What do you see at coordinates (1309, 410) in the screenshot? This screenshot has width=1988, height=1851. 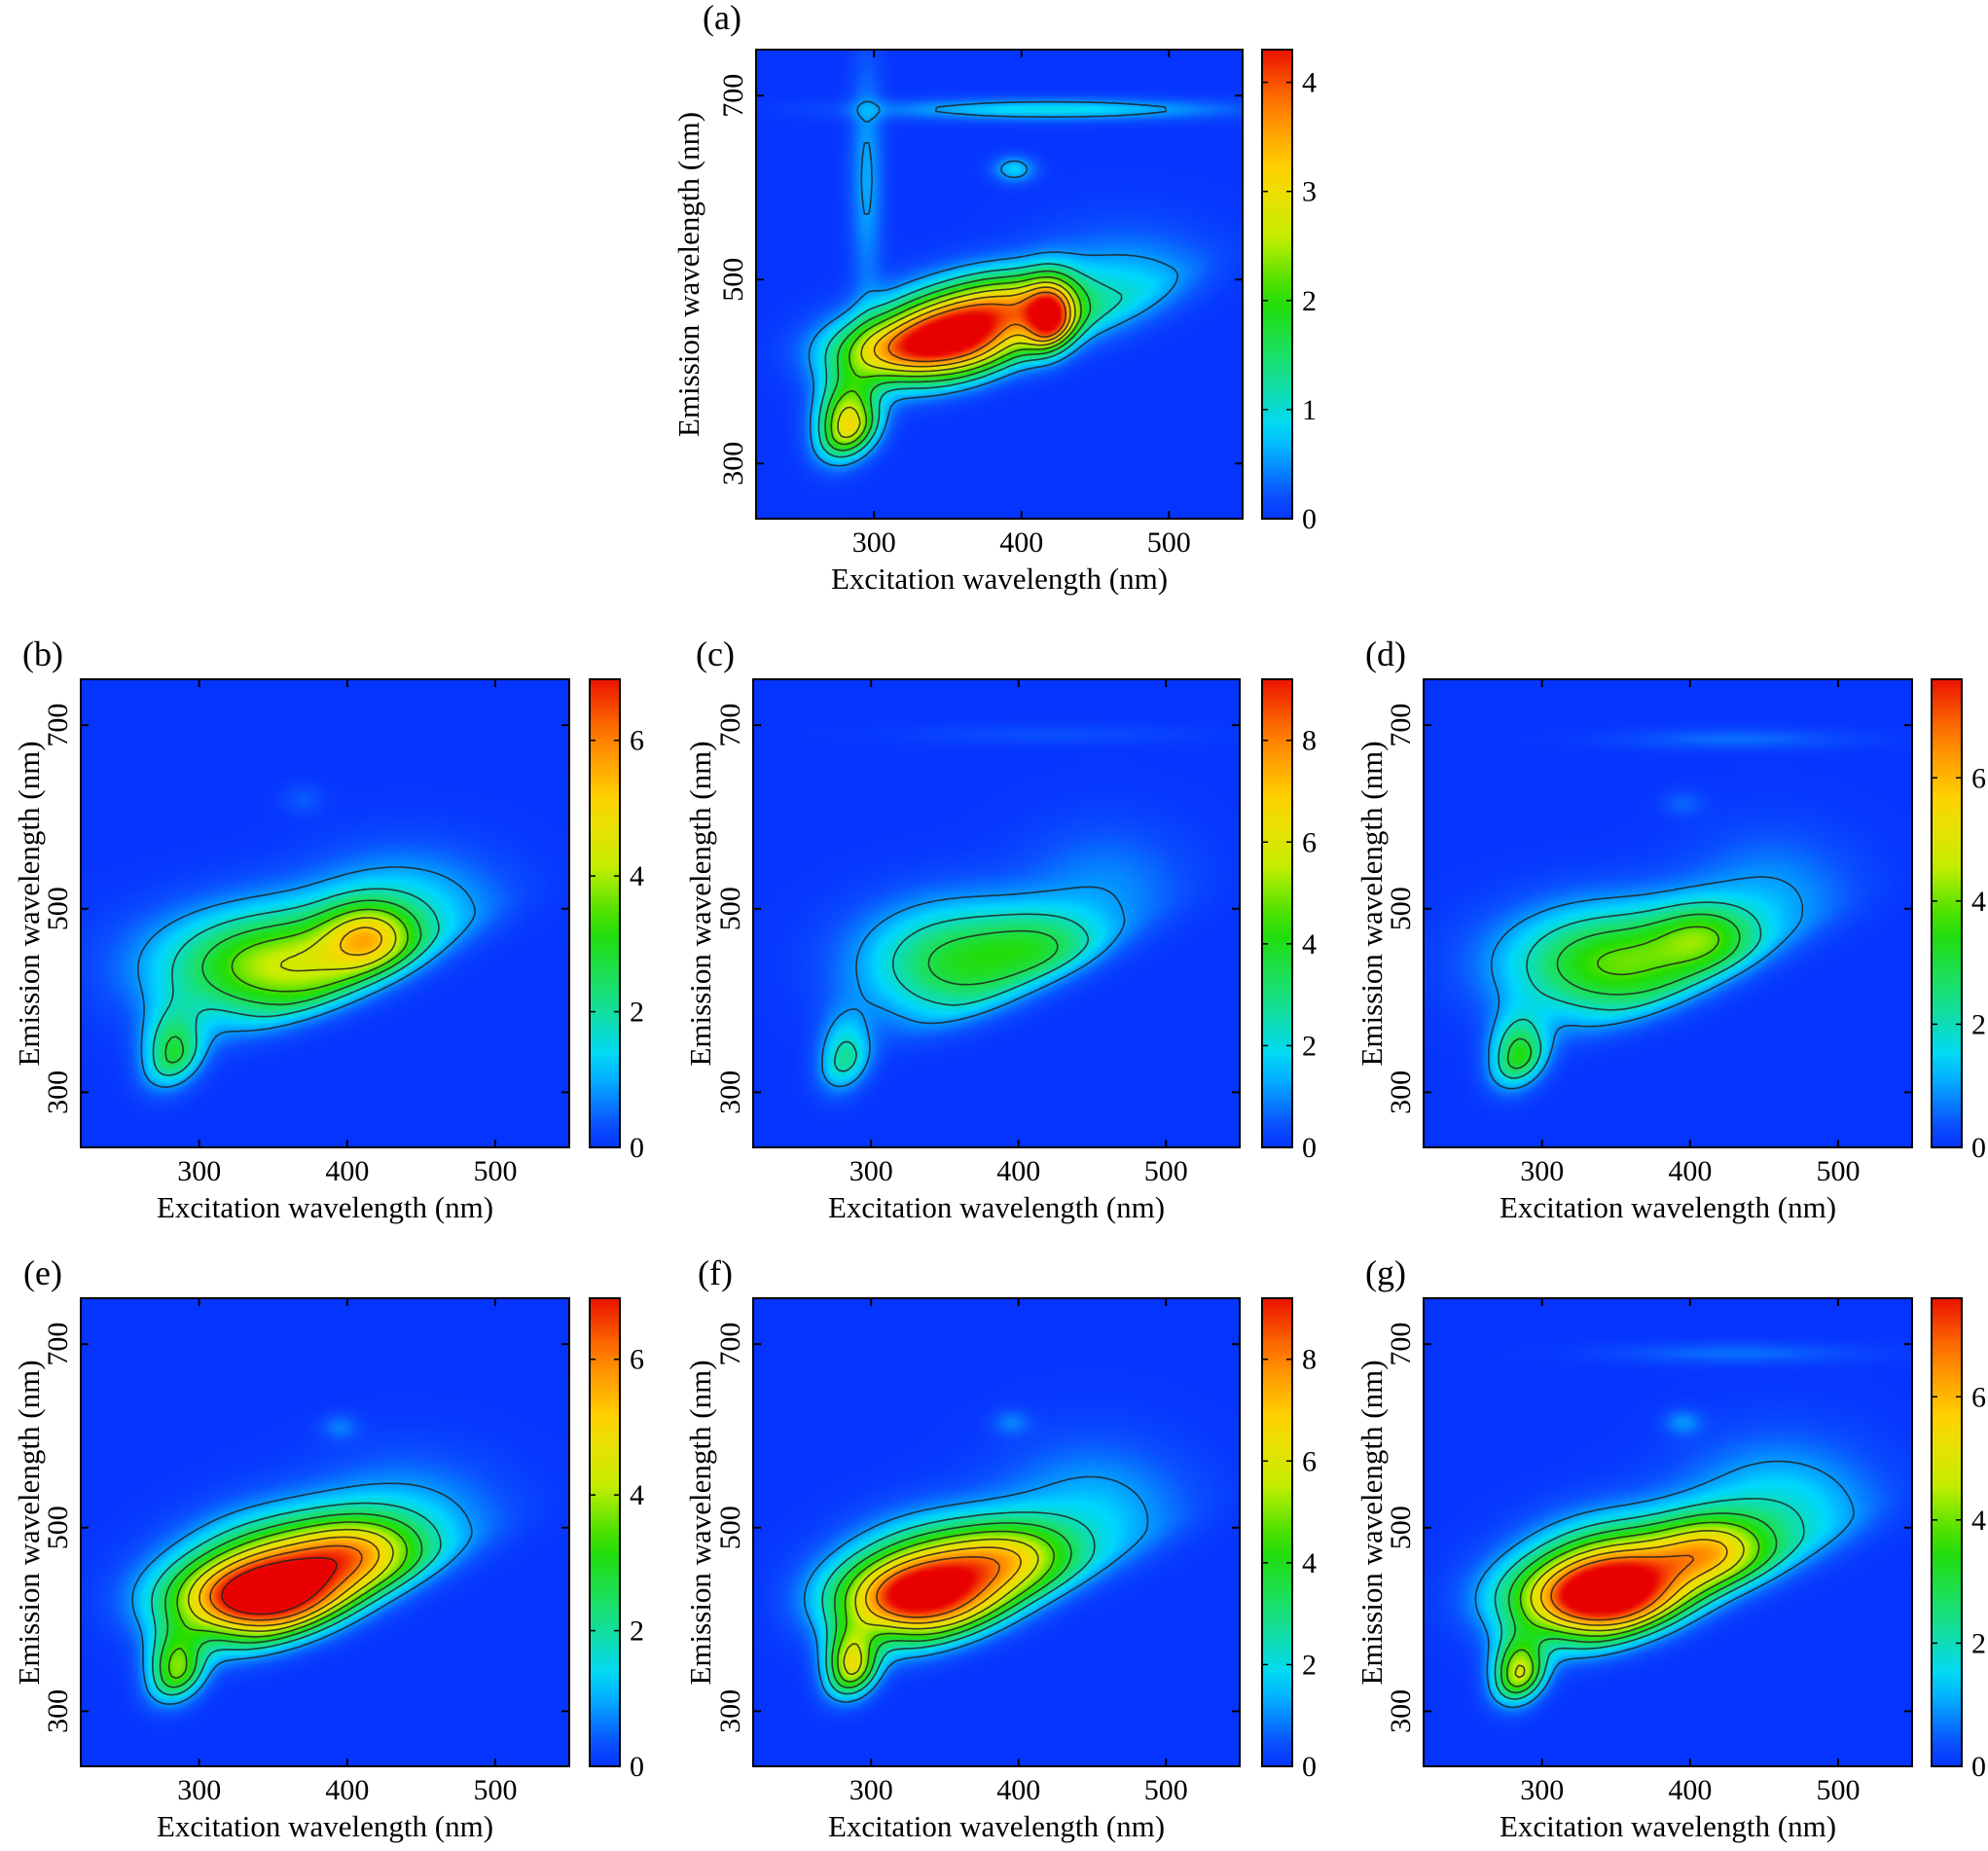 I see `colorbar-tick-label: 1` at bounding box center [1309, 410].